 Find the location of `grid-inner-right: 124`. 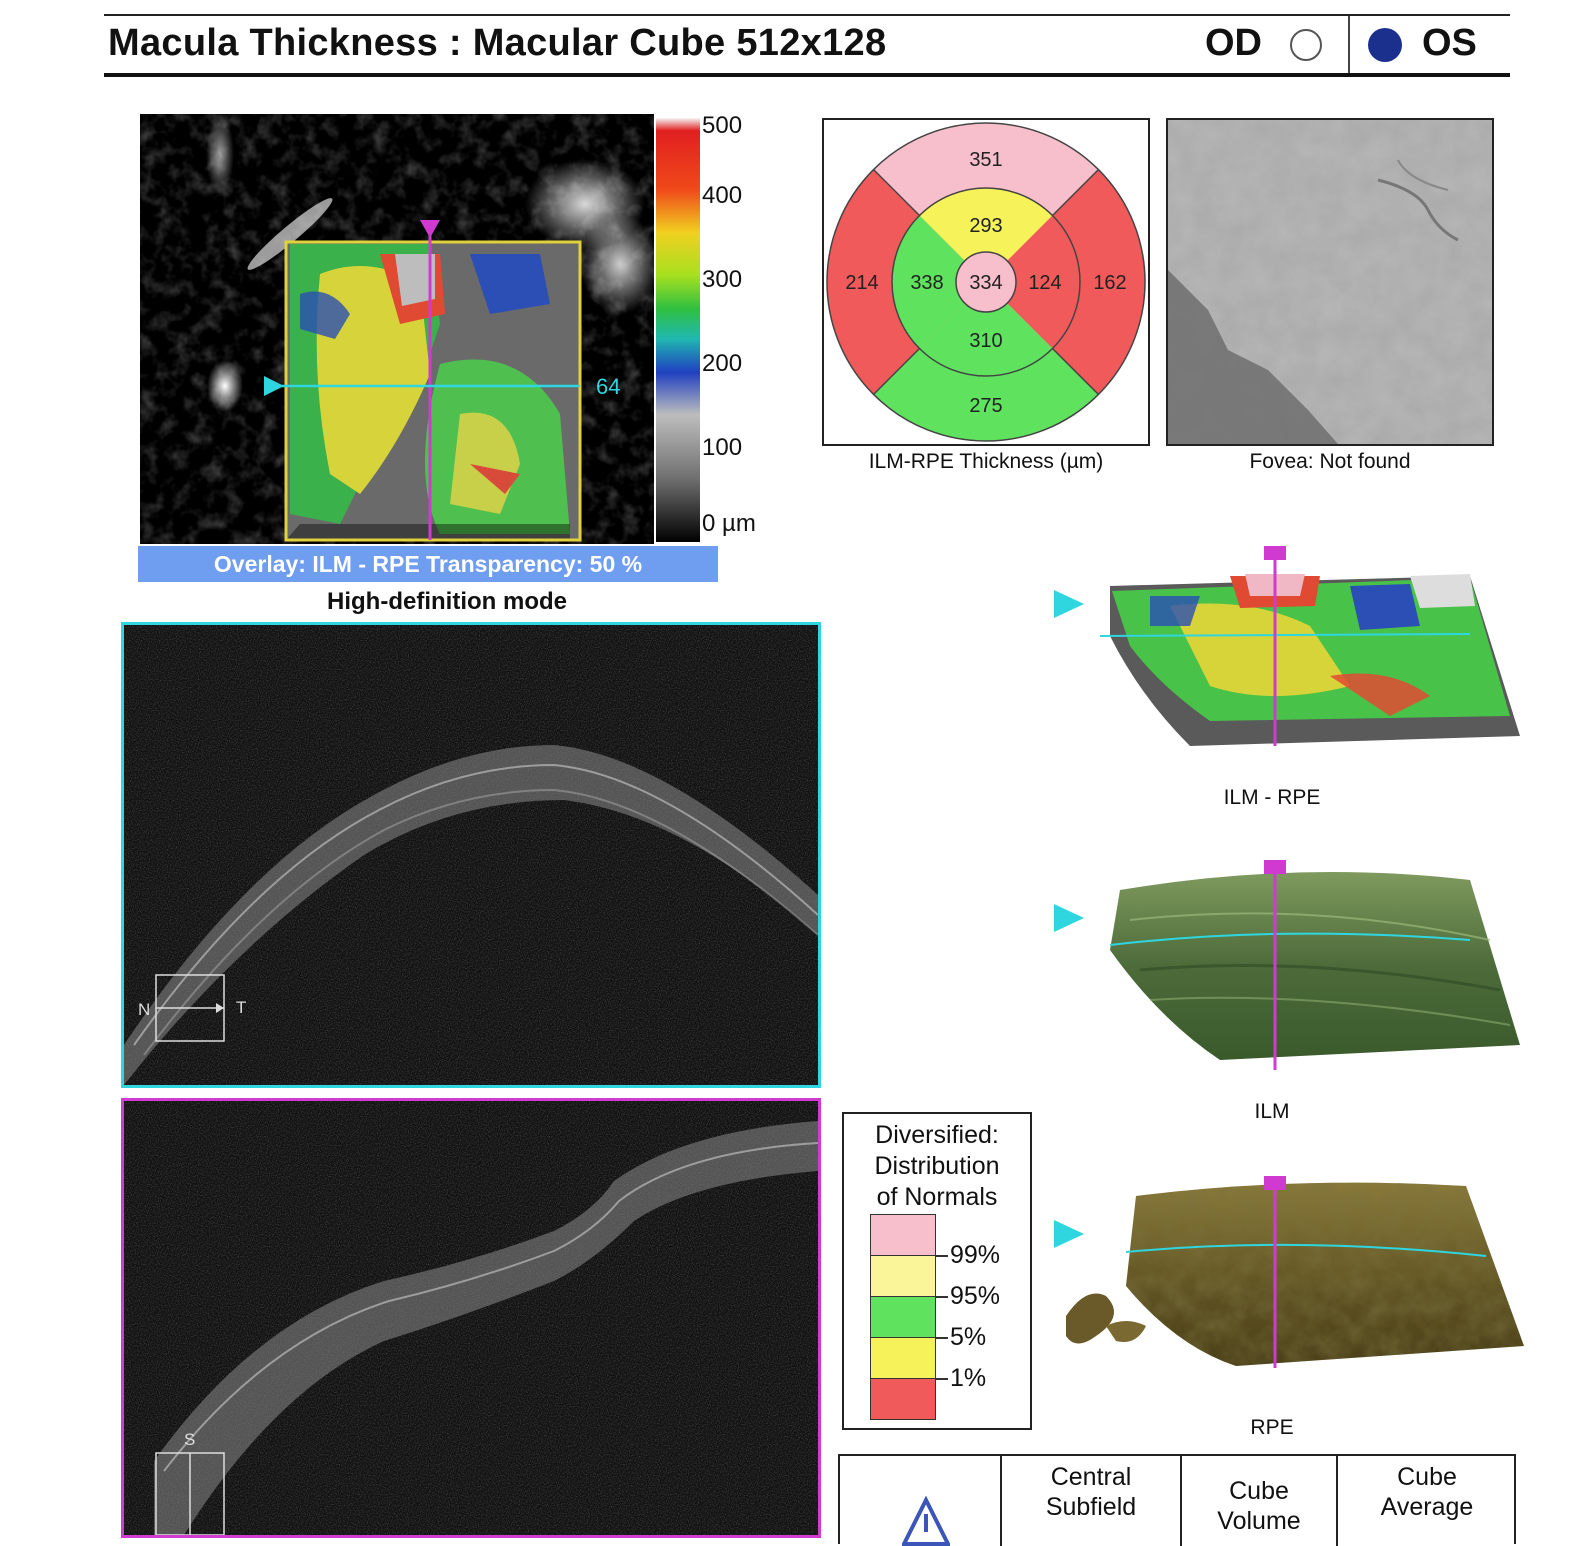

grid-inner-right: 124 is located at coordinates (1044, 283).